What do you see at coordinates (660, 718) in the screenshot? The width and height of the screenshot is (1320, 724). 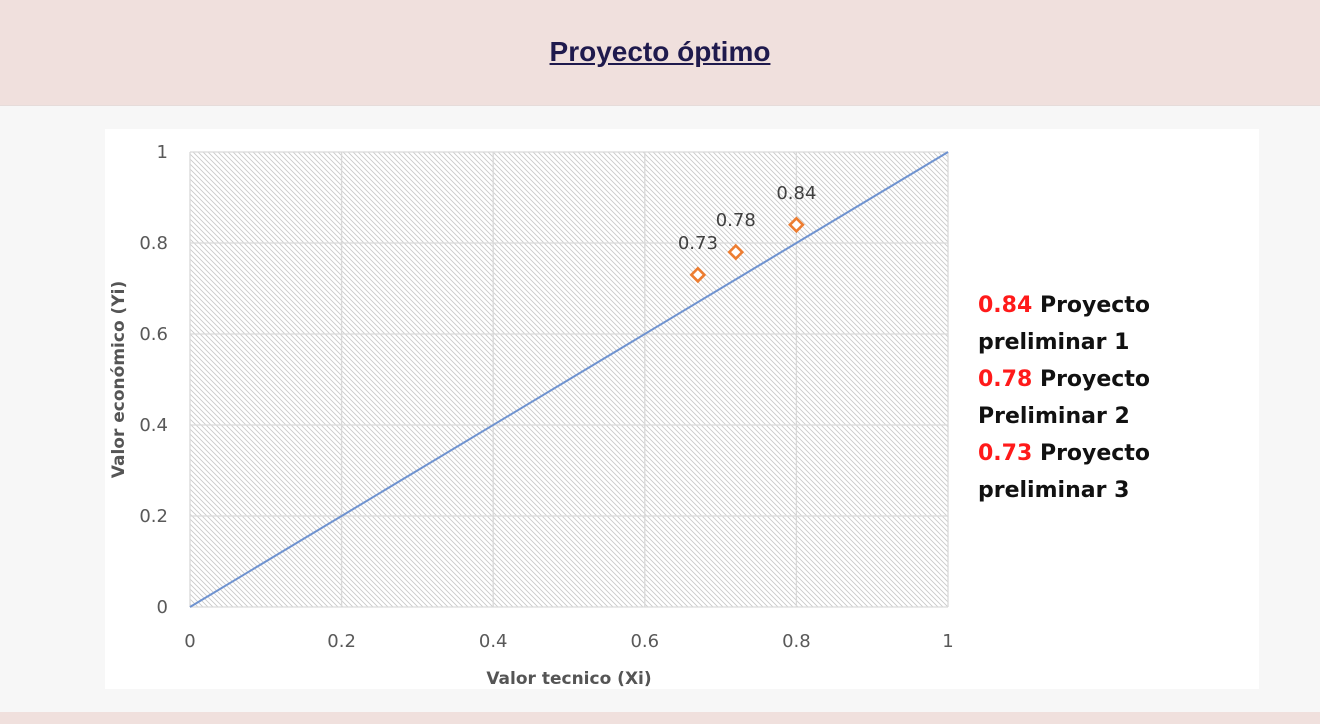 I see `footer-band` at bounding box center [660, 718].